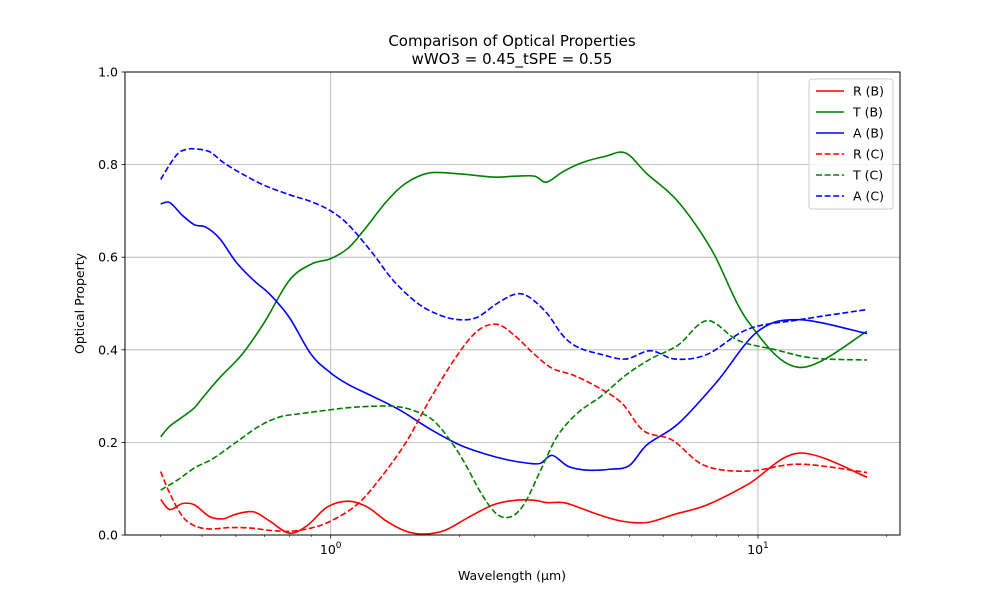  I want to click on legend-label-a-c: A (C), so click(868, 196).